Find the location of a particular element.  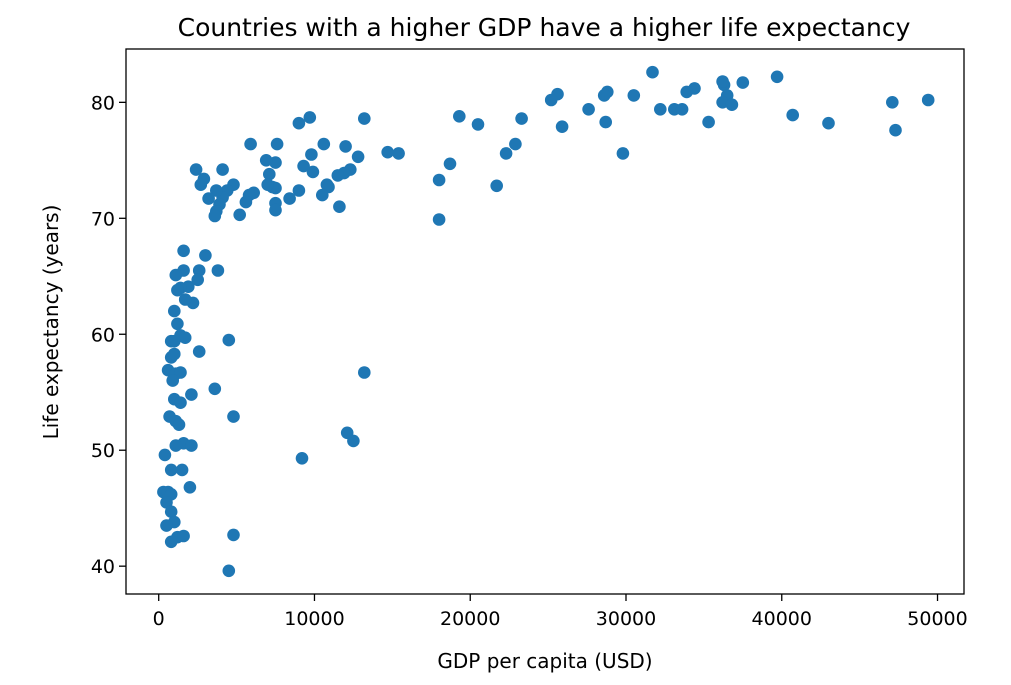

y-axis-label: Life expectancy (years) is located at coordinates (51, 322).